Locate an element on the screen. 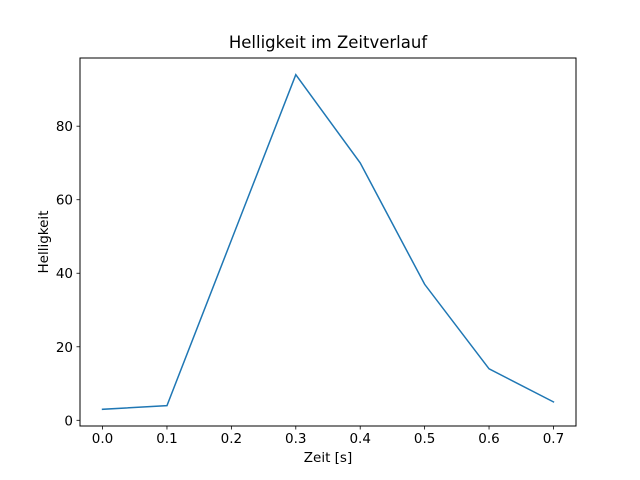 The image size is (640, 480). y-axis-label: Helligkeit is located at coordinates (43, 242).